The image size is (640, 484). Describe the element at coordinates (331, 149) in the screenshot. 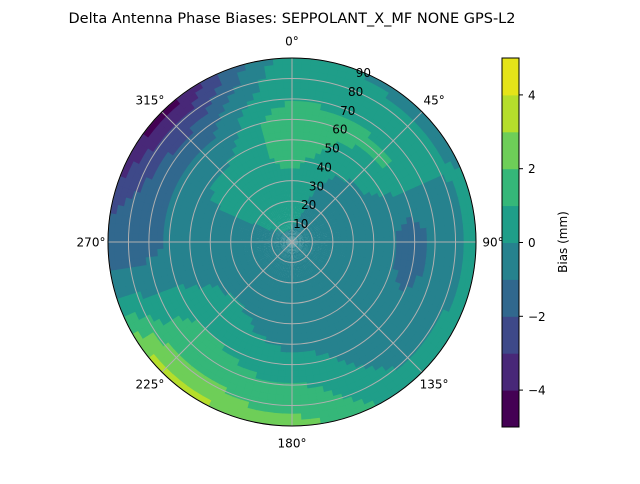

I see `r-tick-label: 50` at that location.